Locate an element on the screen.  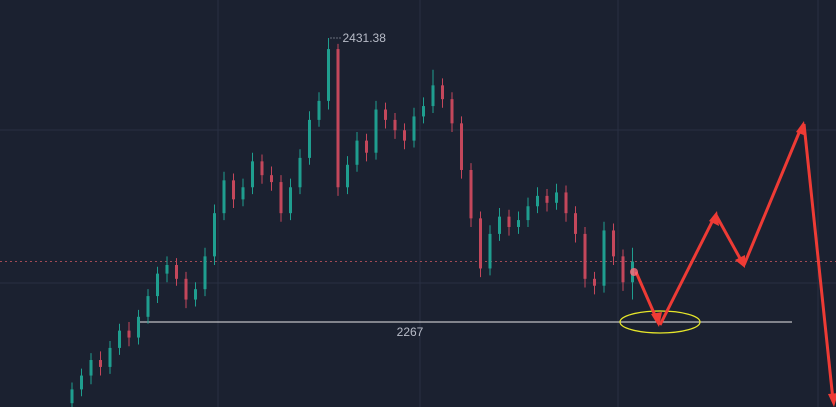
support-label: 2267 is located at coordinates (410, 332).